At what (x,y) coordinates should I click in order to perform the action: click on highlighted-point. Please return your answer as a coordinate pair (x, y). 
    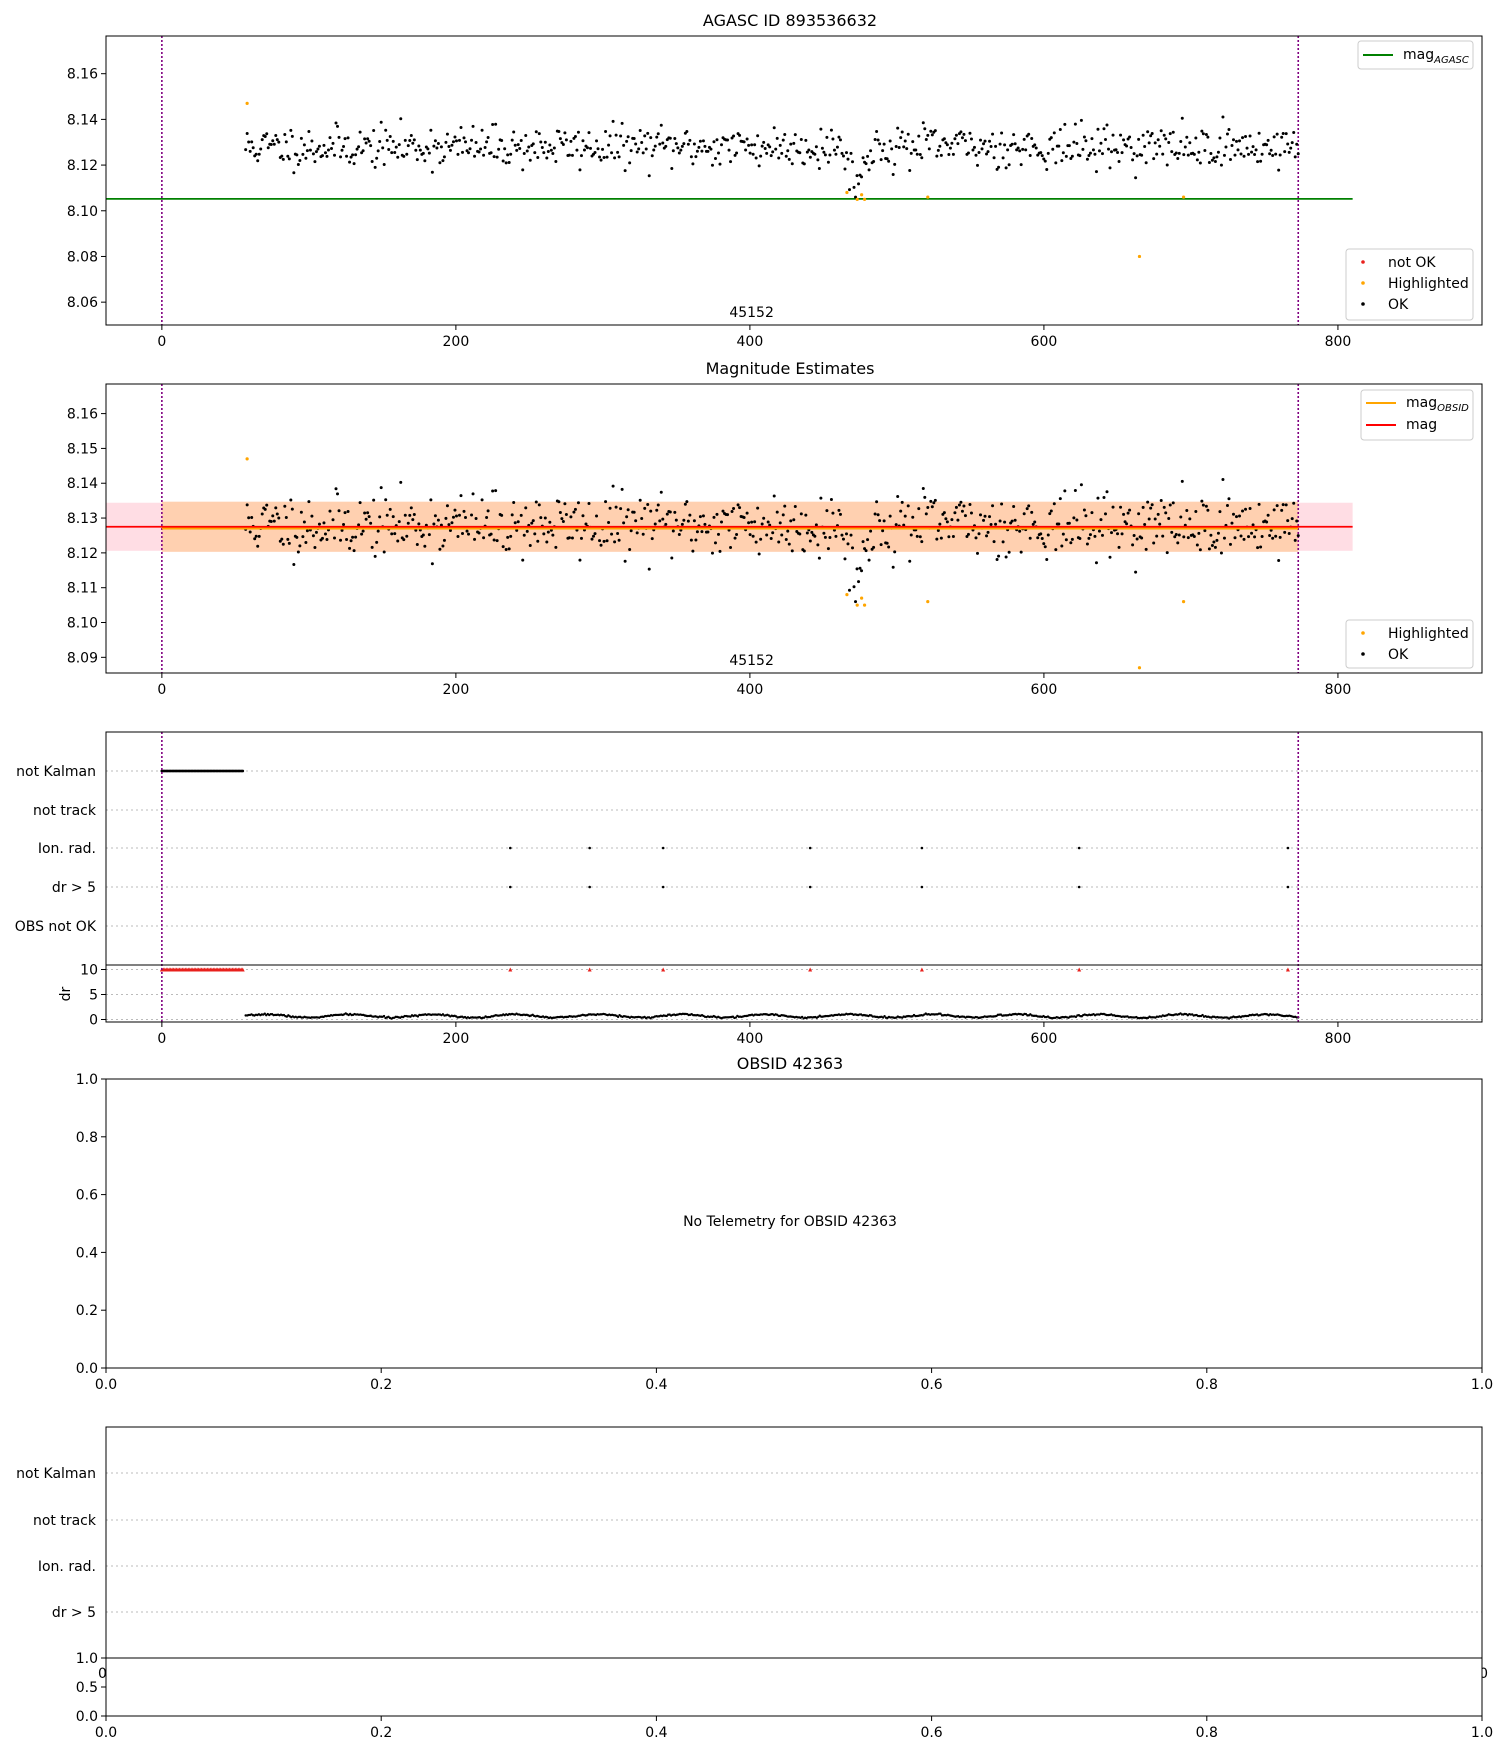
    Looking at the image, I should click on (928, 602).